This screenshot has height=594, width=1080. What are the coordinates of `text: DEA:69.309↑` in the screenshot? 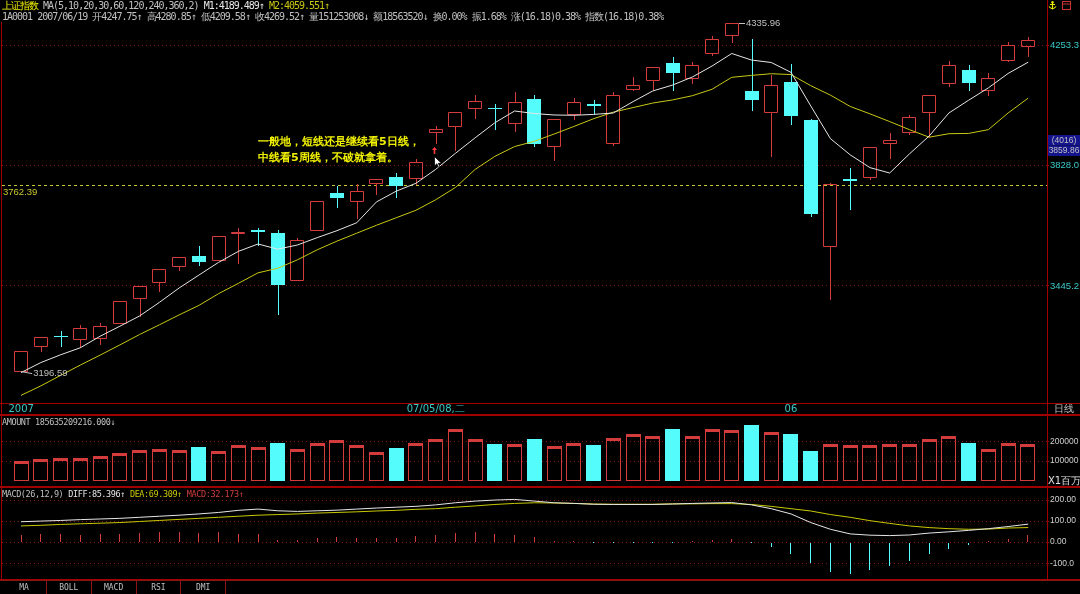 It's located at (155, 494).